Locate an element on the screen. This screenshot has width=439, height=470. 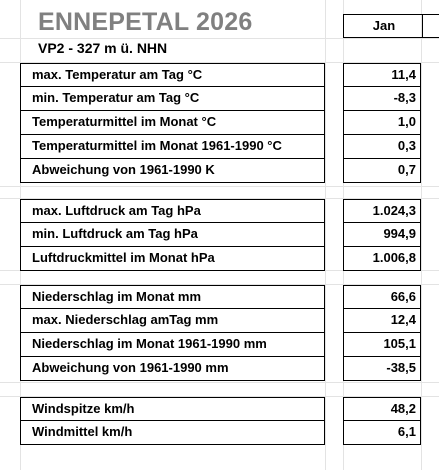
row-label: min. Luftdruck am Tag hPa is located at coordinates (172, 235).